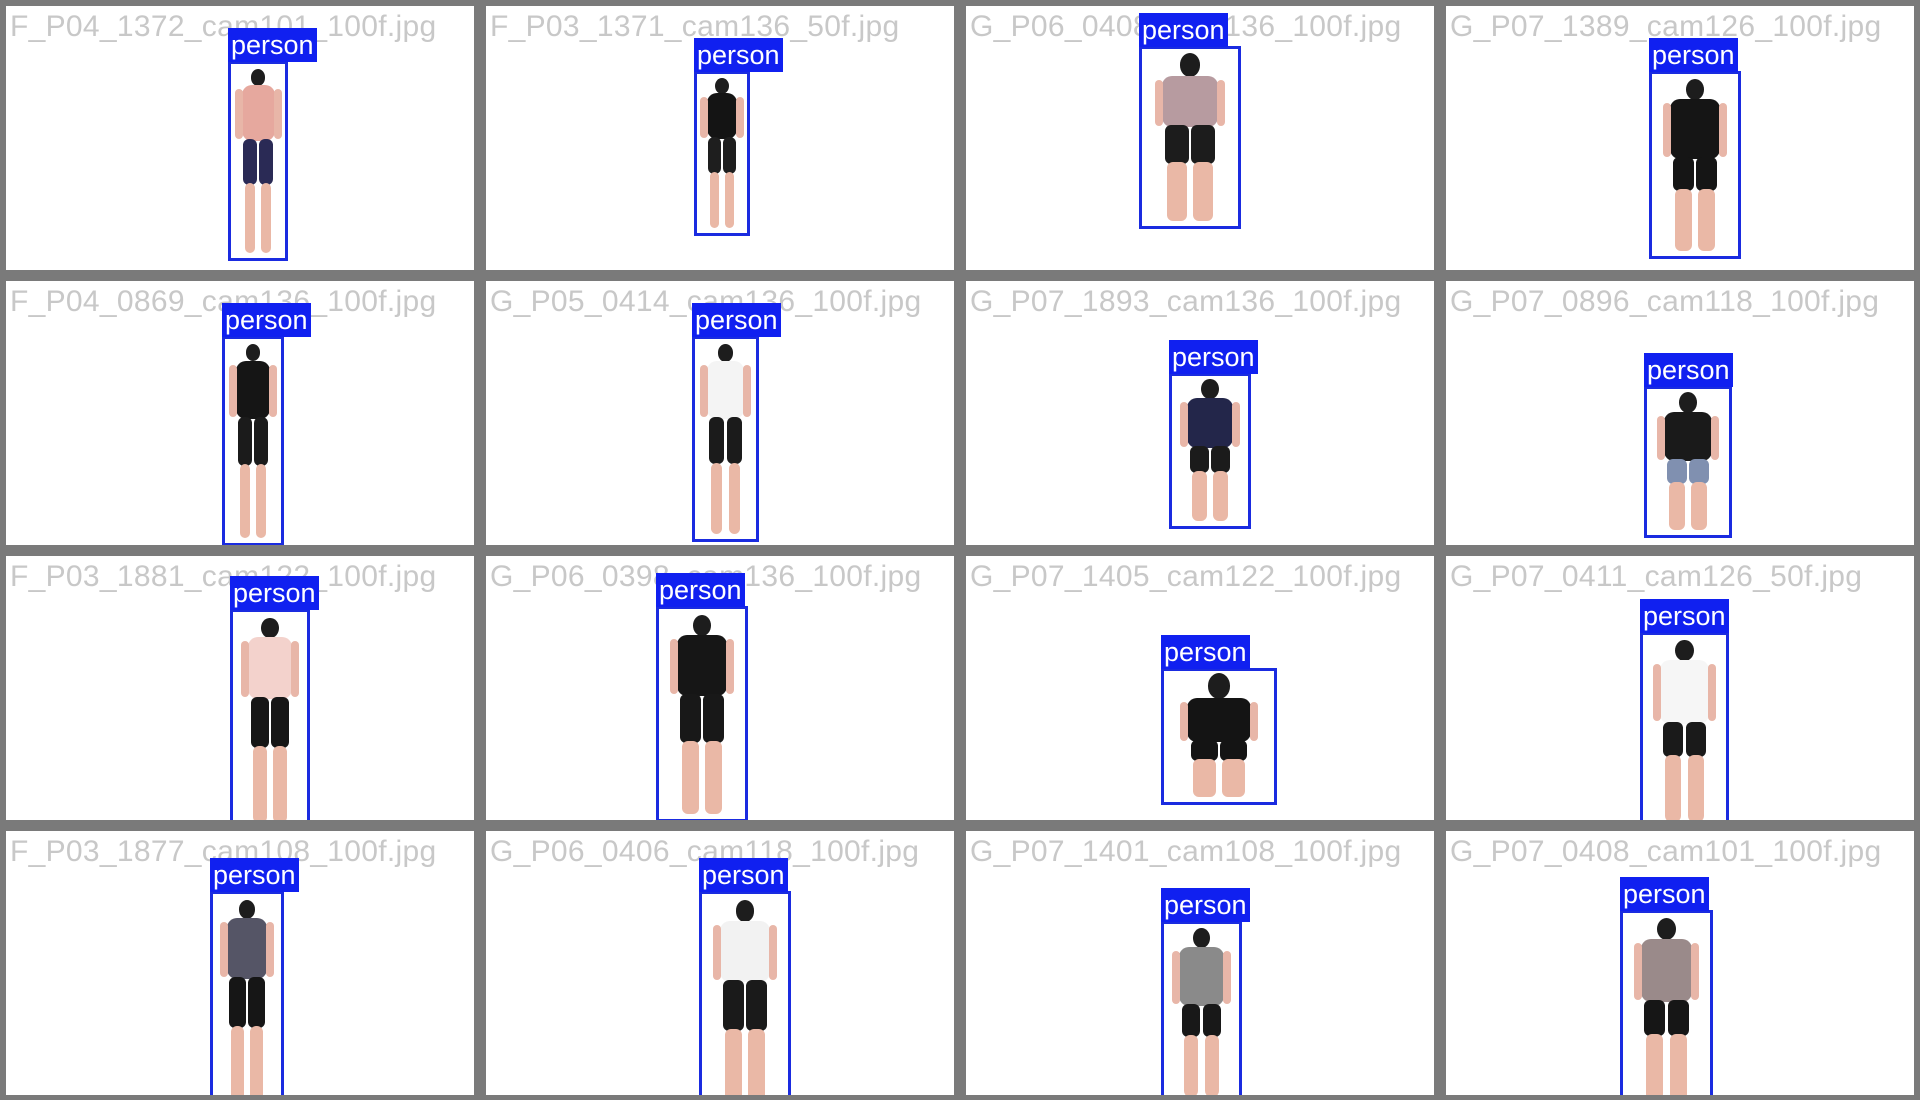 This screenshot has width=1920, height=1100. I want to click on image-tile: G_P07_1401_cam108_100f.jpg person, so click(1200, 963).